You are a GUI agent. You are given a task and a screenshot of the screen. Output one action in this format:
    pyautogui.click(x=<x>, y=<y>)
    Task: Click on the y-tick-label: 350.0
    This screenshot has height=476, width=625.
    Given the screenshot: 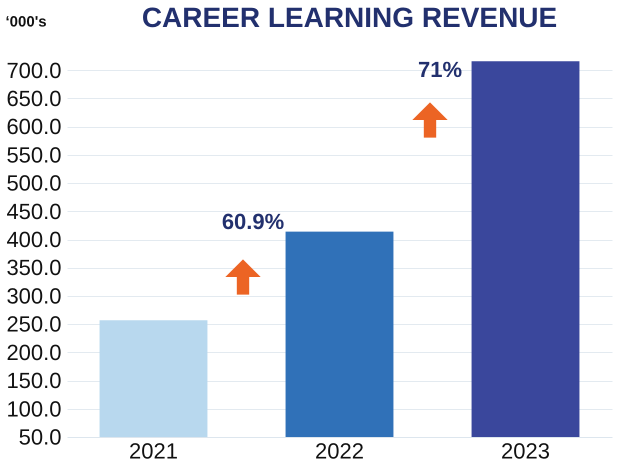 What is the action you would take?
    pyautogui.click(x=34, y=267)
    